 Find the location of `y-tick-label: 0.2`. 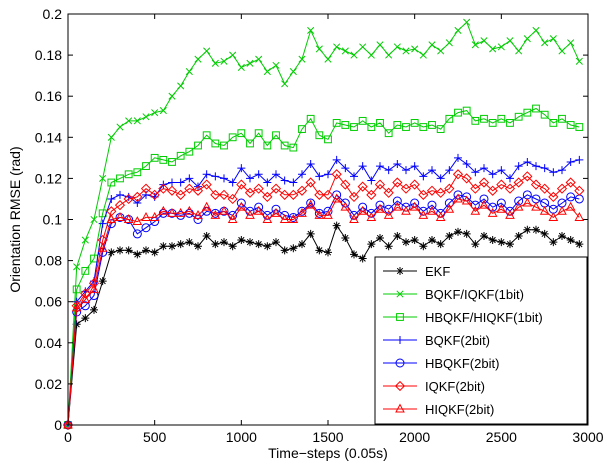

y-tick-label: 0.2 is located at coordinates (53, 14).